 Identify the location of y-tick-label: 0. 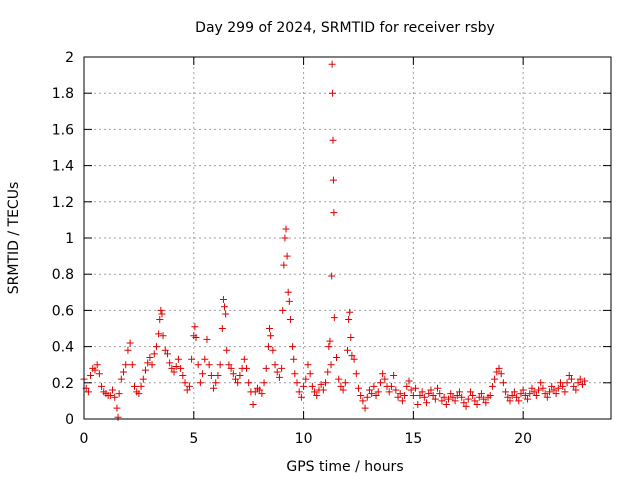
(69, 420).